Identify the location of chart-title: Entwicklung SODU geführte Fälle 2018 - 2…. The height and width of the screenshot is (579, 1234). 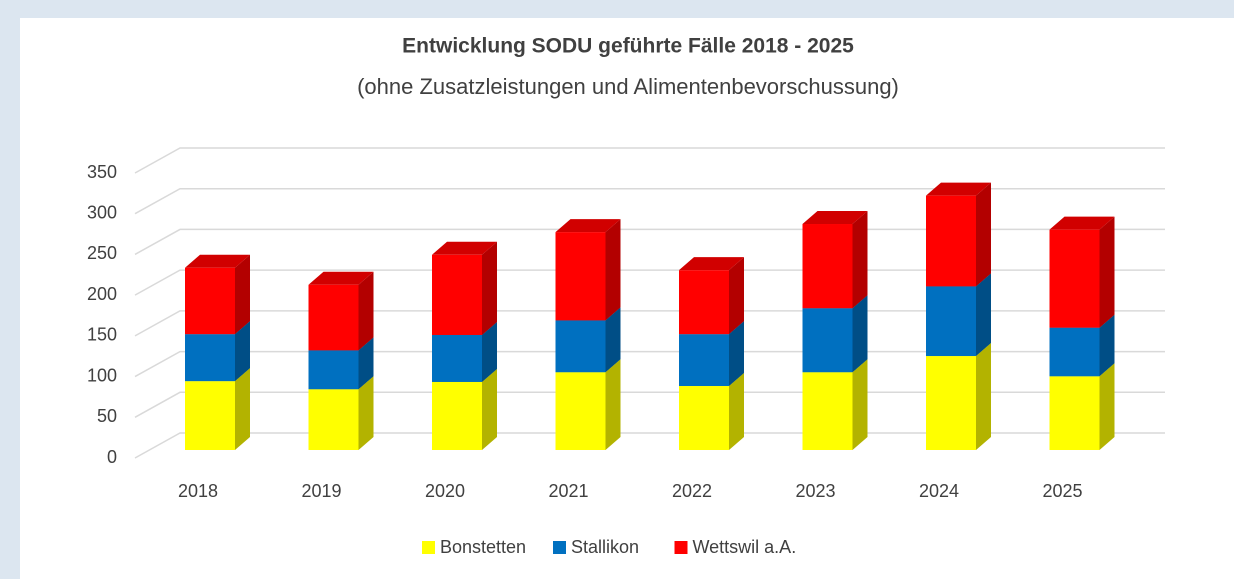
(628, 46).